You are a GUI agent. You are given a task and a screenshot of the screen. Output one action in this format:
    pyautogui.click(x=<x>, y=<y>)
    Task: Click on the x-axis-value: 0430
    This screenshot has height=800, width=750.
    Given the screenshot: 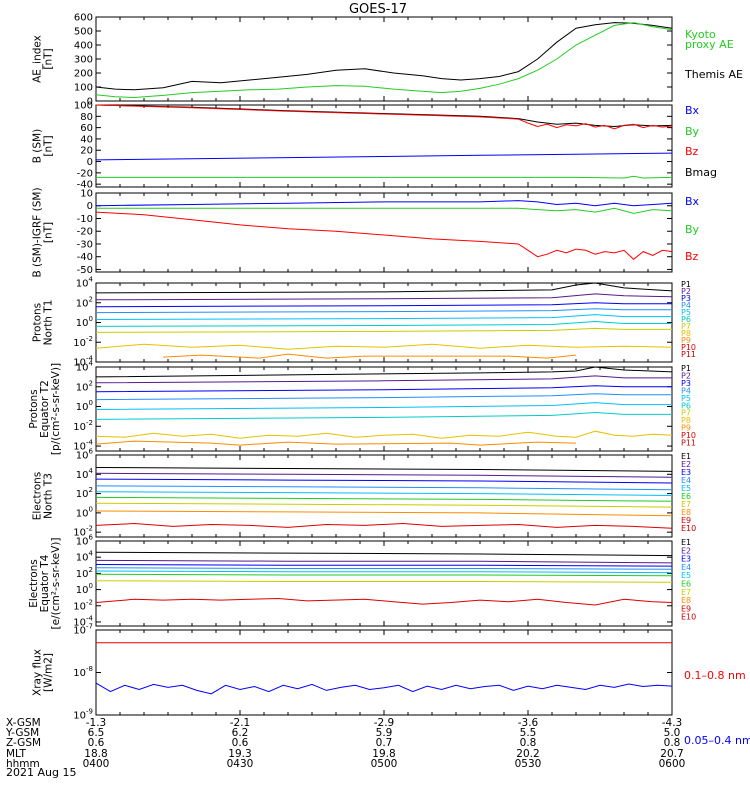 What is the action you would take?
    pyautogui.click(x=240, y=764)
    